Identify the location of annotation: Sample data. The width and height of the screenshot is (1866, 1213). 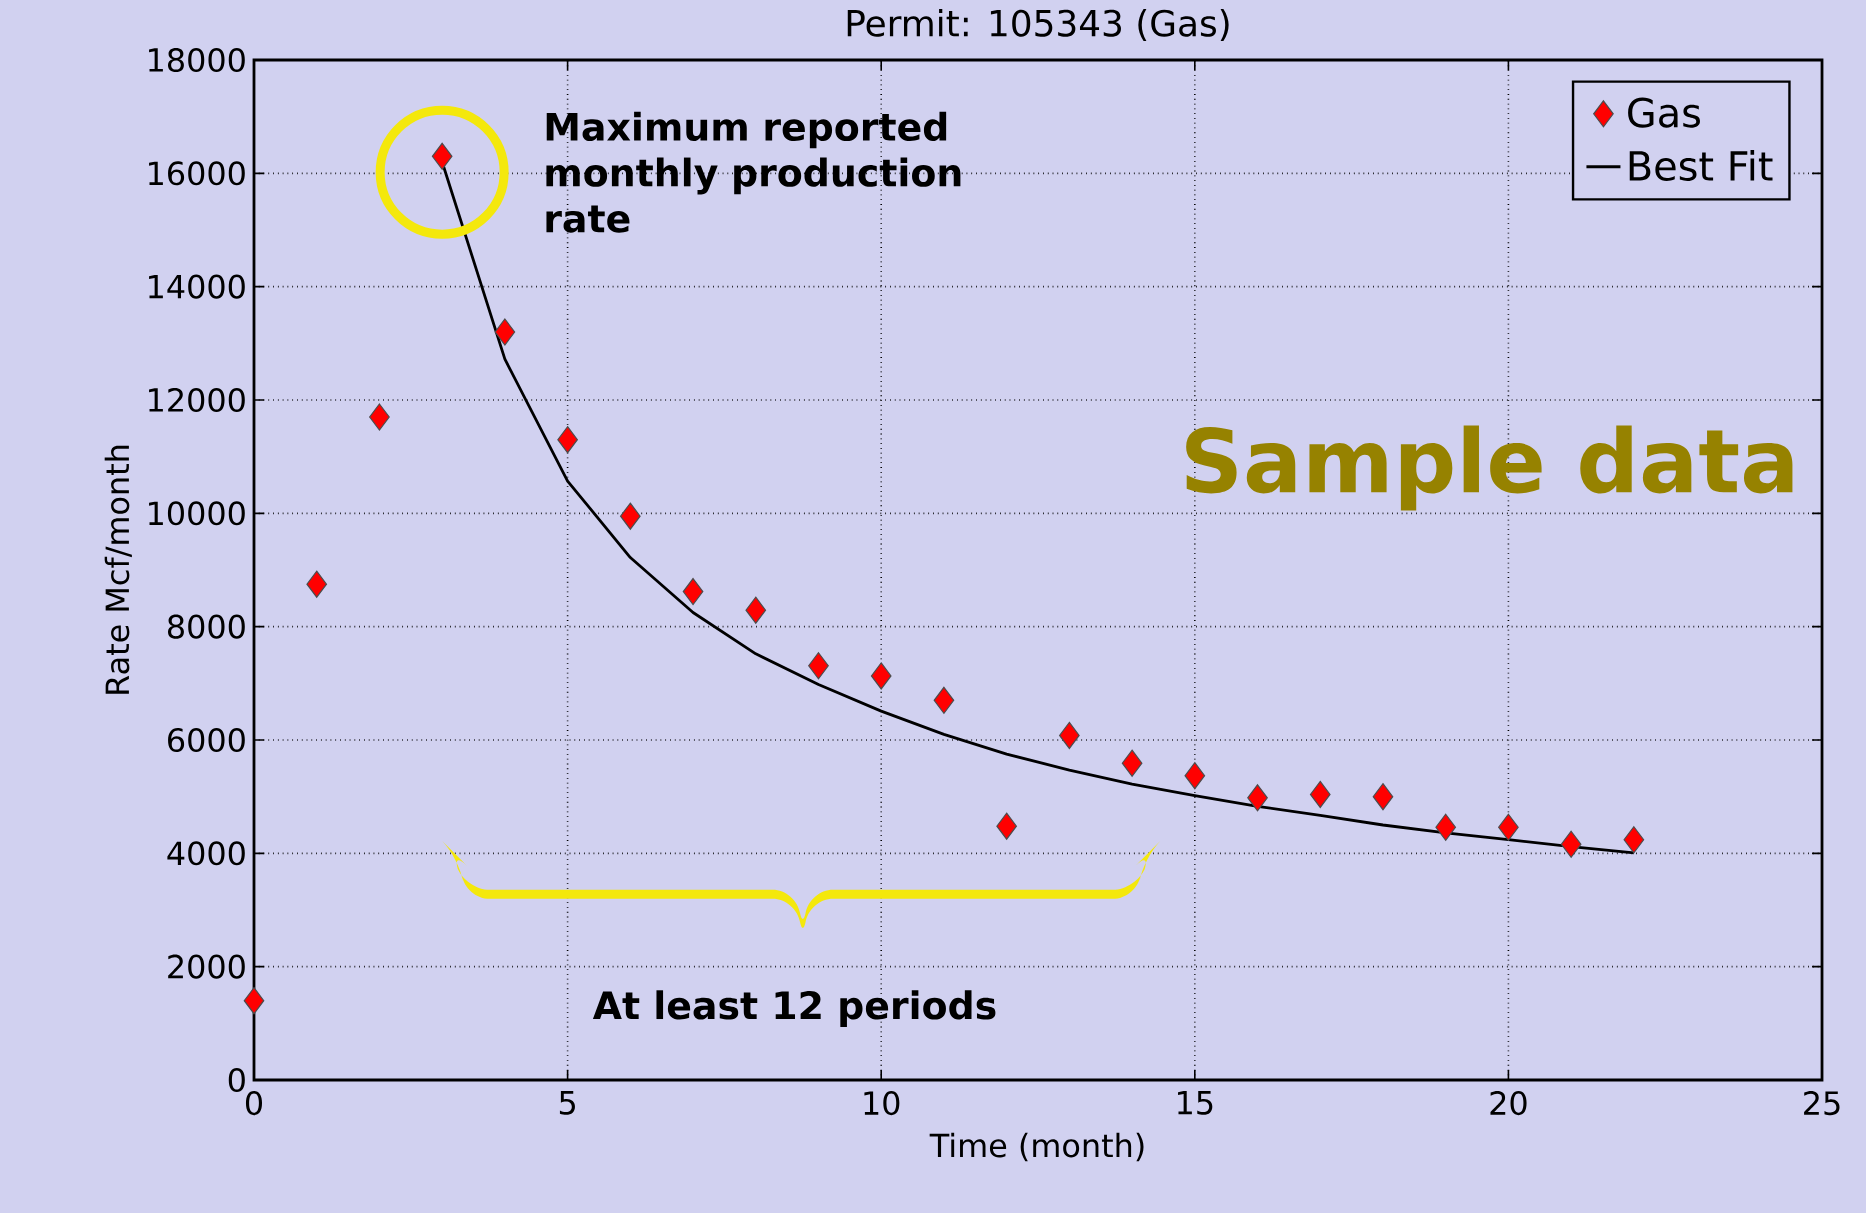
(1489, 468).